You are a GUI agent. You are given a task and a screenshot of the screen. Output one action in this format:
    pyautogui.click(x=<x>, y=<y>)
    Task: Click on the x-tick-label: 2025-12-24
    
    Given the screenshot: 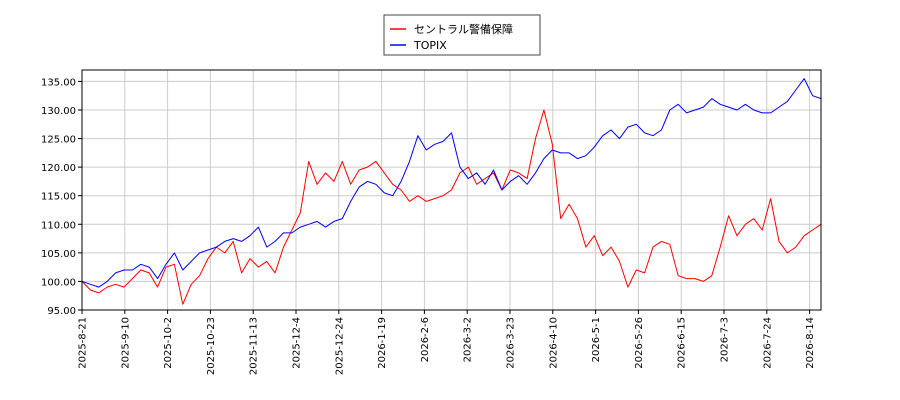 What is the action you would take?
    pyautogui.click(x=339, y=346)
    